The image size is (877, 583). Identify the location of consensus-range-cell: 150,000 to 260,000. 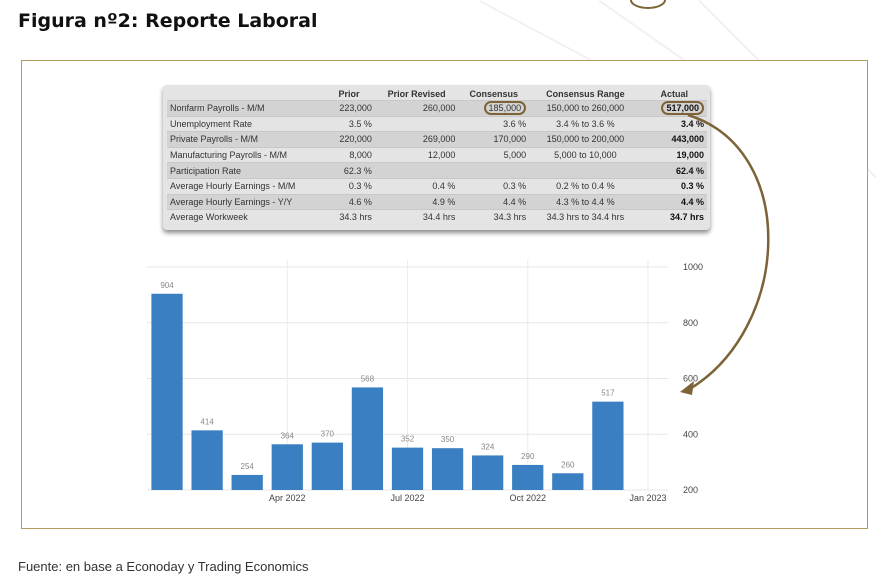
(585, 108).